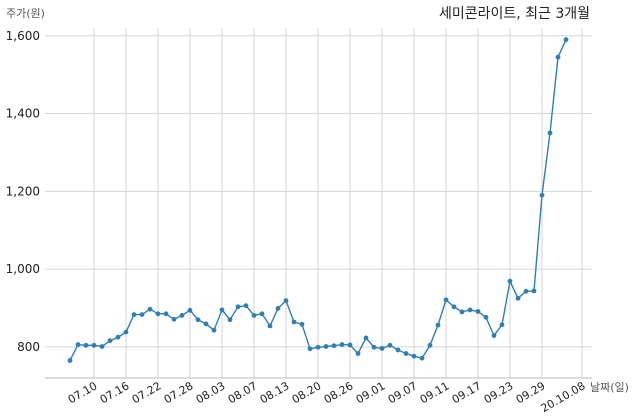  Describe the element at coordinates (435, 392) in the screenshot. I see `x-tick-label: 09.11` at that location.